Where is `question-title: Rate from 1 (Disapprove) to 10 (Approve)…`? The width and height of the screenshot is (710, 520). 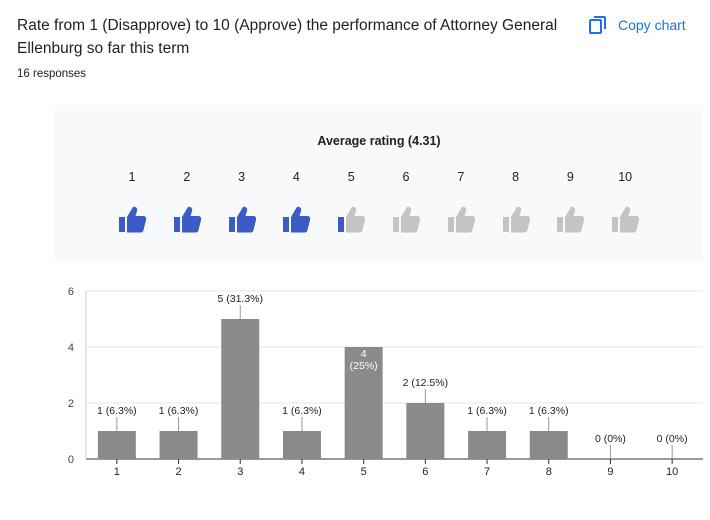
question-title: Rate from 1 (Disapprove) to 10 (Approve)… is located at coordinates (287, 37).